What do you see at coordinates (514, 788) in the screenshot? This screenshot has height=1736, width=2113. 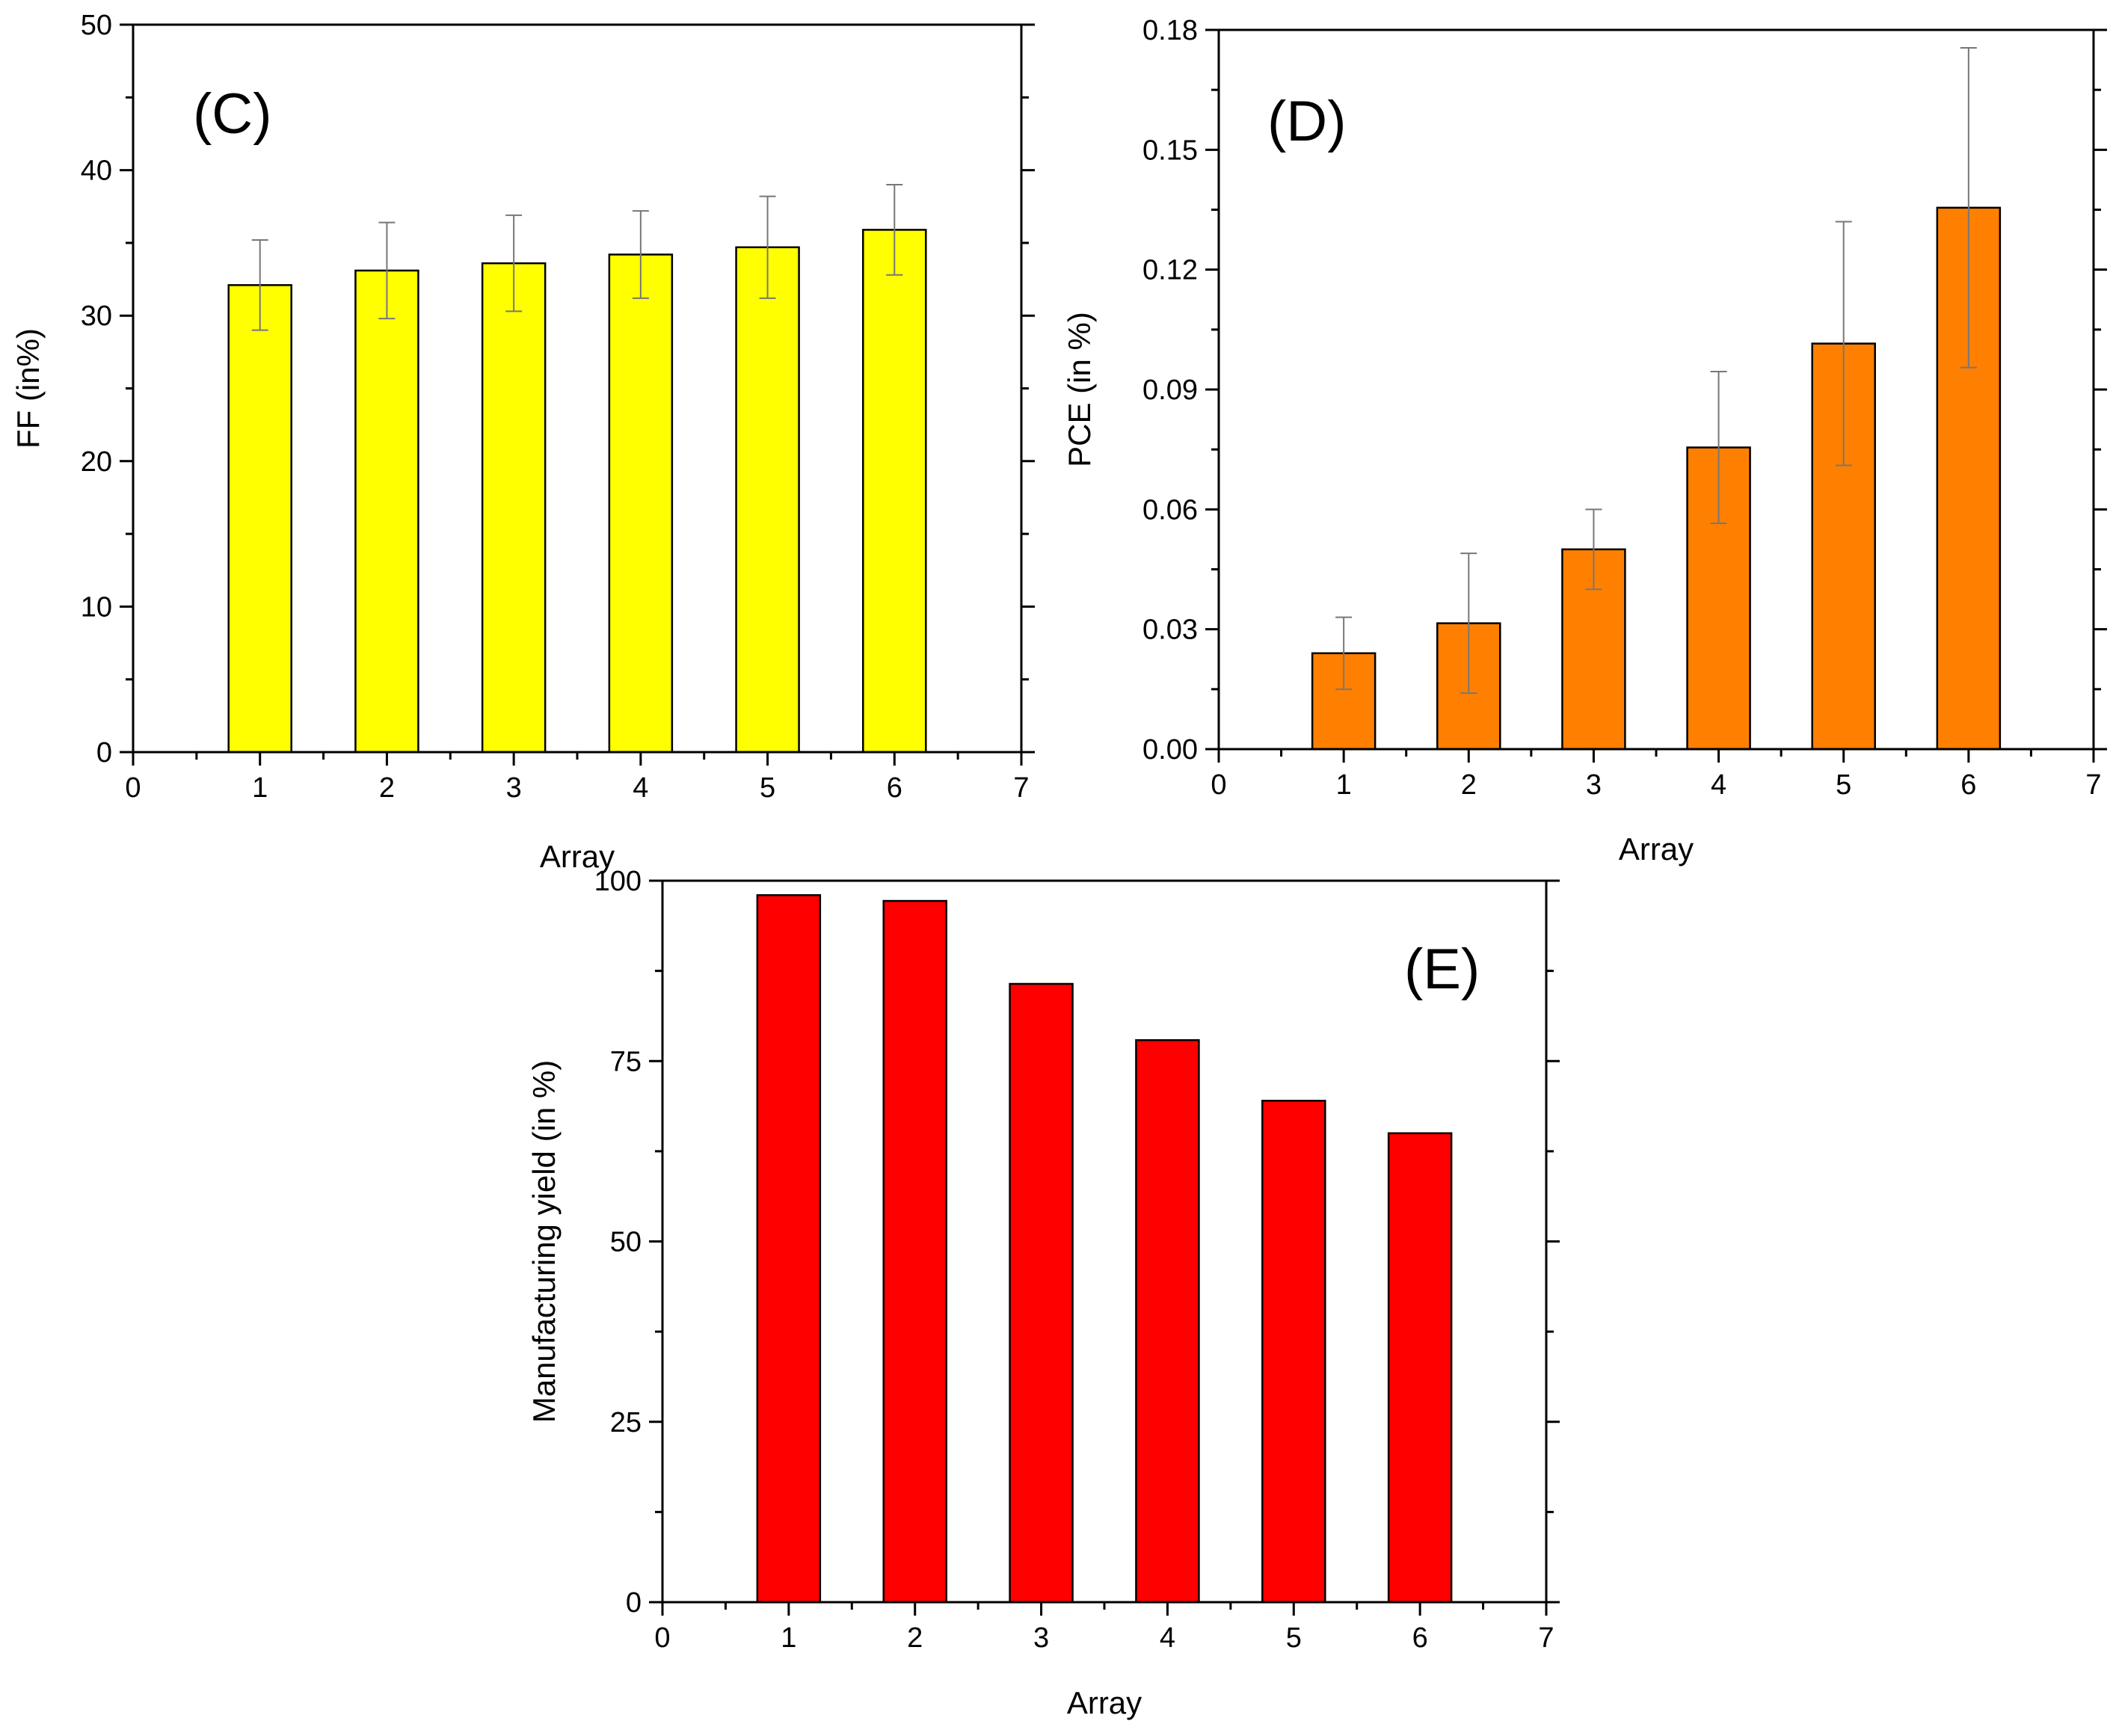 I see `x-tick-label-c-3: 3` at bounding box center [514, 788].